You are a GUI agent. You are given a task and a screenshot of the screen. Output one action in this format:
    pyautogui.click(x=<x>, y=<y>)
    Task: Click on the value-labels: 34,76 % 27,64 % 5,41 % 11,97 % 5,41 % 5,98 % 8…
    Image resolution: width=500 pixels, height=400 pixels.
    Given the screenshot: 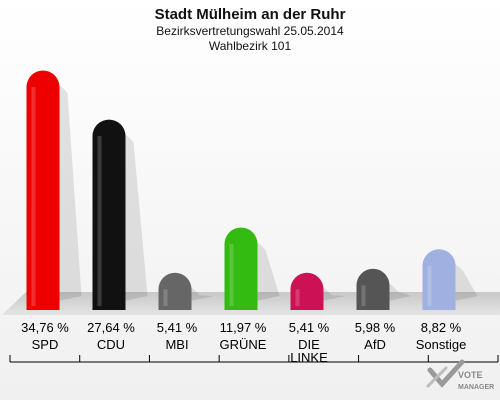 What is the action you would take?
    pyautogui.click(x=241, y=327)
    